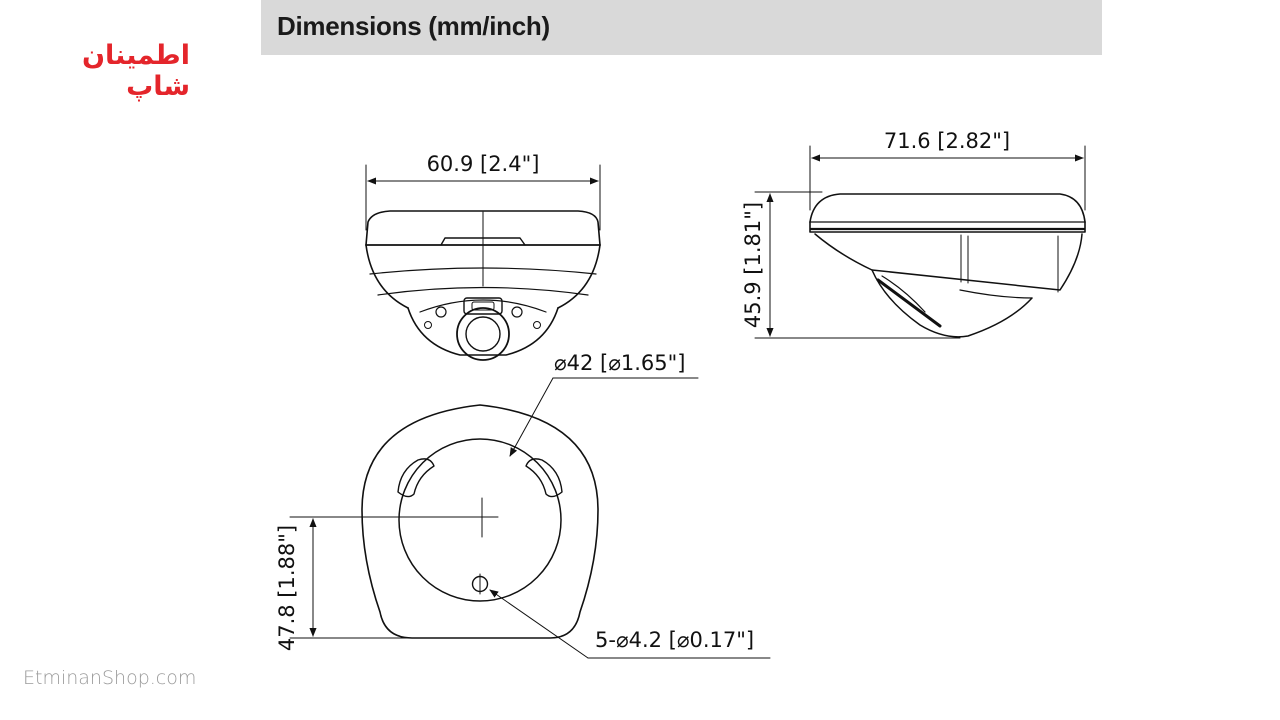  What do you see at coordinates (537, 325) in the screenshot?
I see `front-screw-right` at bounding box center [537, 325].